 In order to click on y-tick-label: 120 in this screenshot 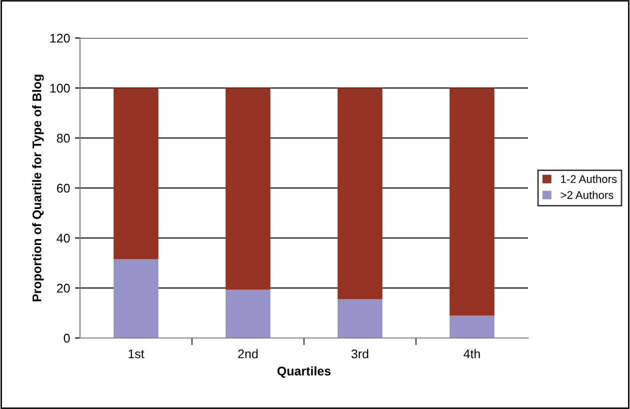, I will do `click(60, 38)`.